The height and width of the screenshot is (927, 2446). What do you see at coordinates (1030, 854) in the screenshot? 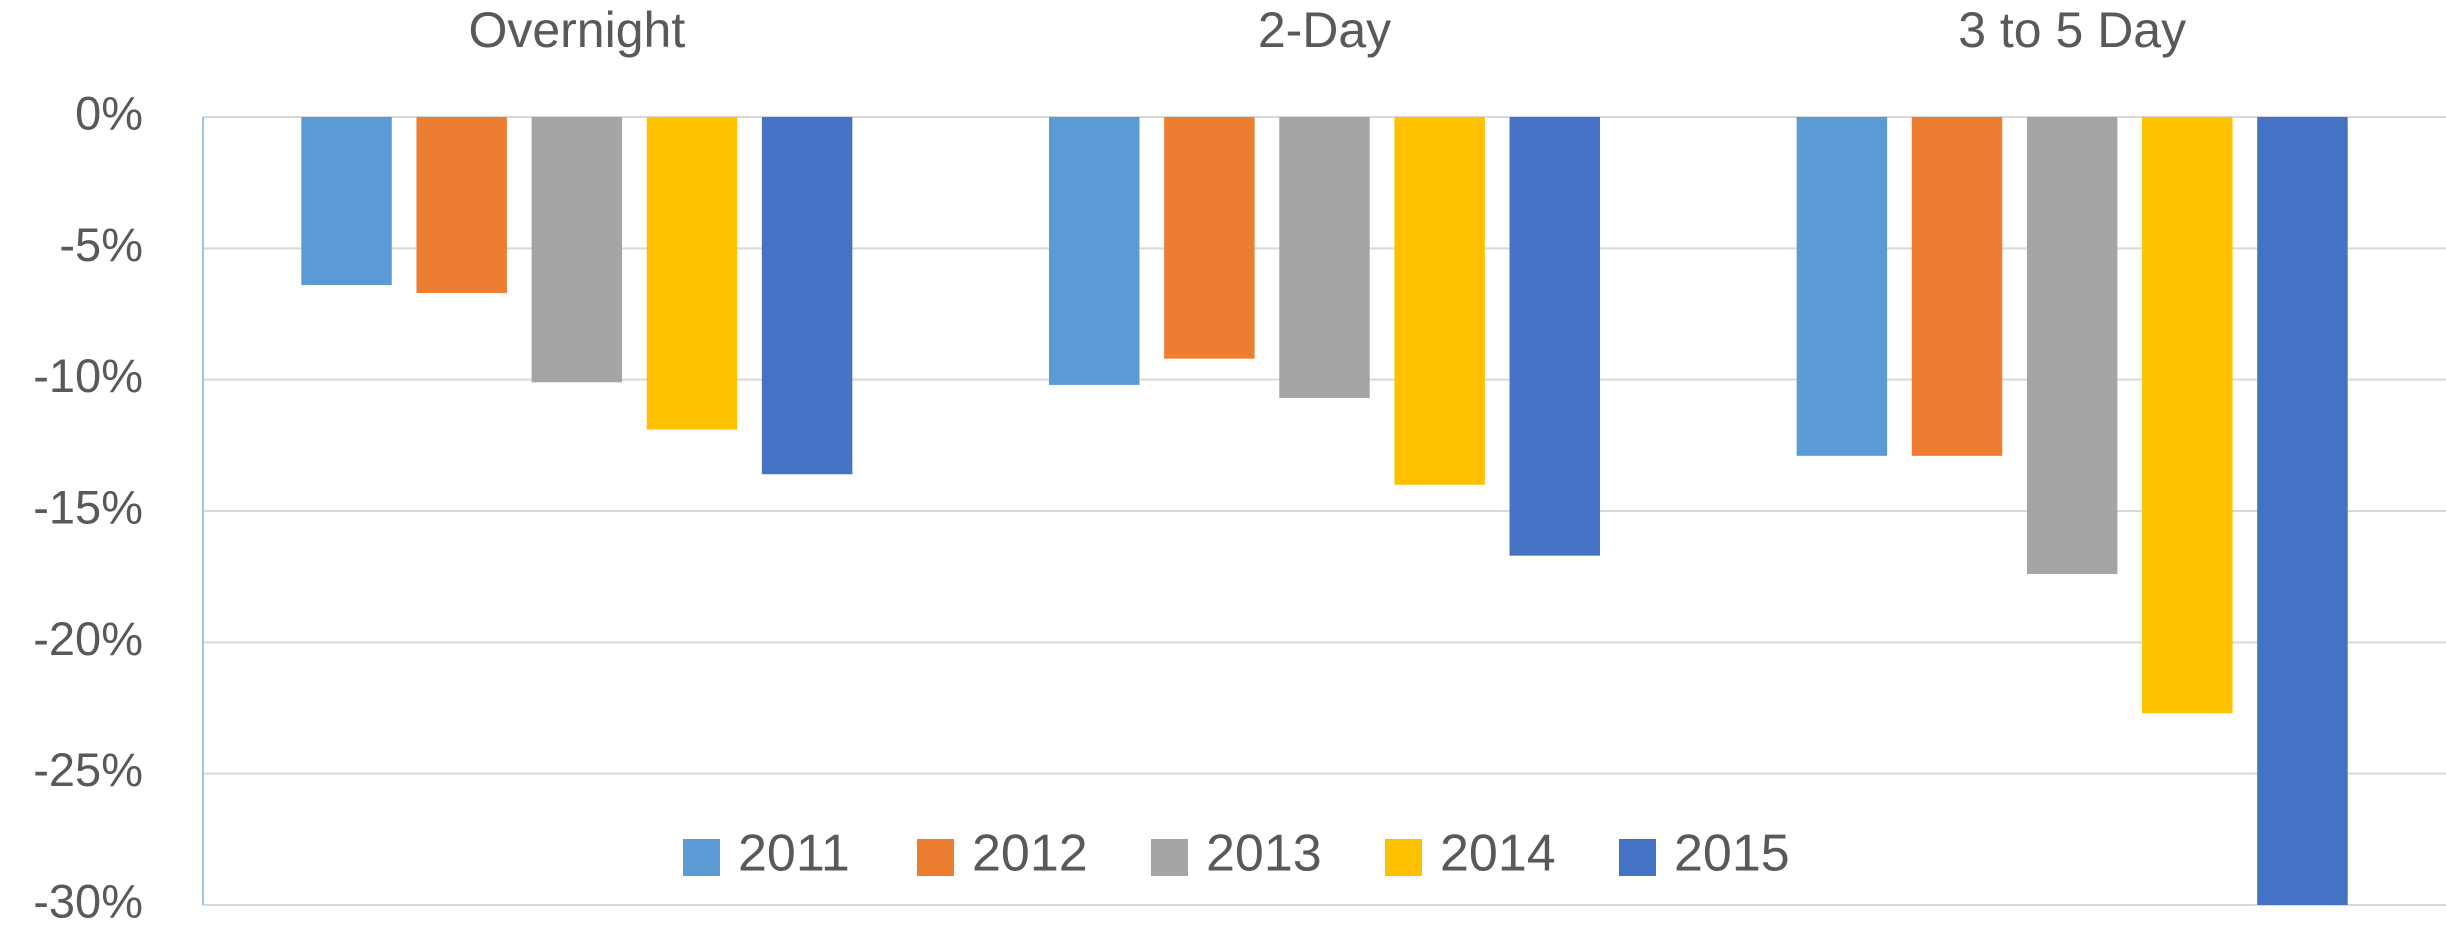
I see `legend-label: 2012` at bounding box center [1030, 854].